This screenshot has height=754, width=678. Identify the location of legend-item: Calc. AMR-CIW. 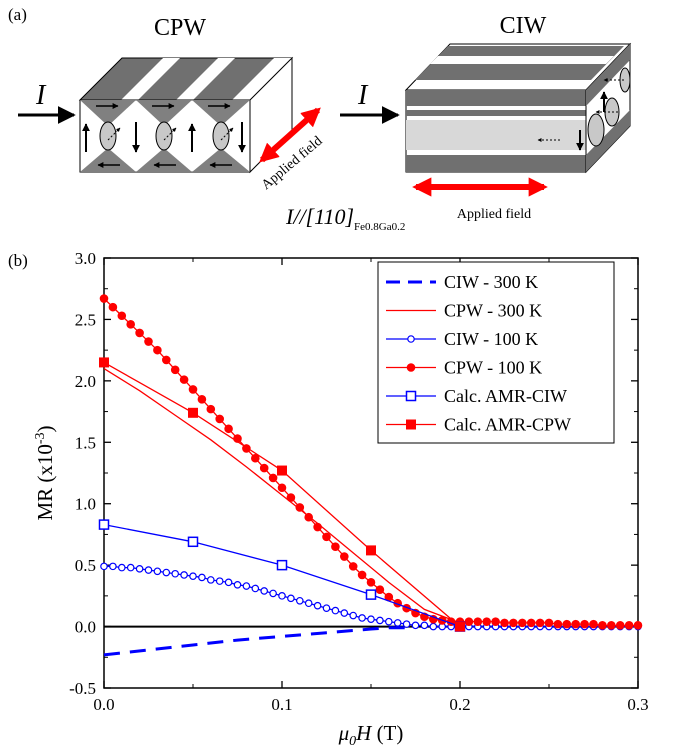
(476, 396).